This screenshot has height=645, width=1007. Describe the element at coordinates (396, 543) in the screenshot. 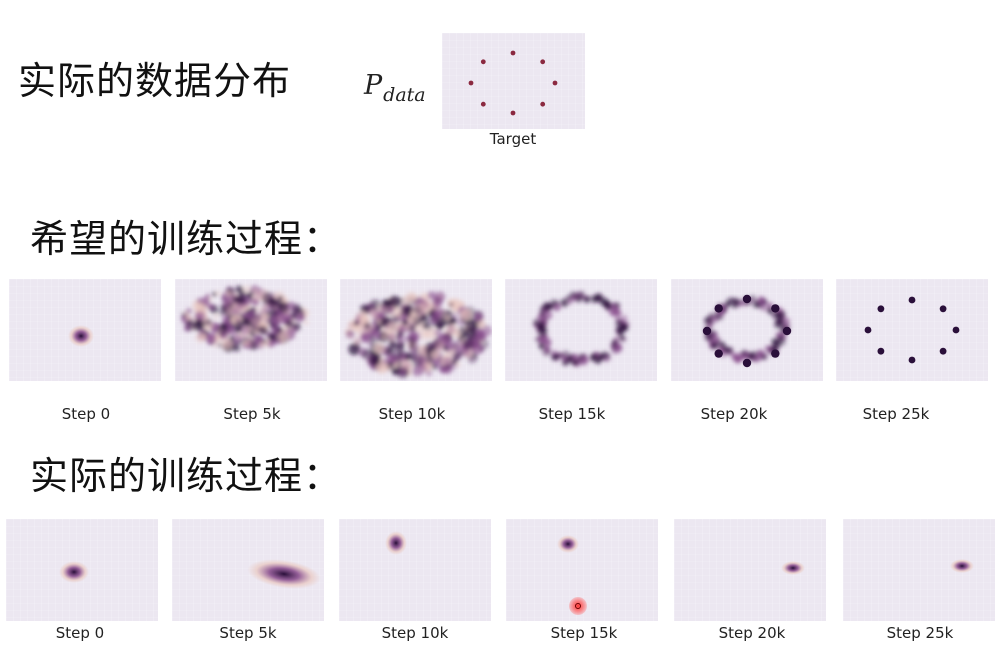

I see `density-blob-step-10k` at that location.